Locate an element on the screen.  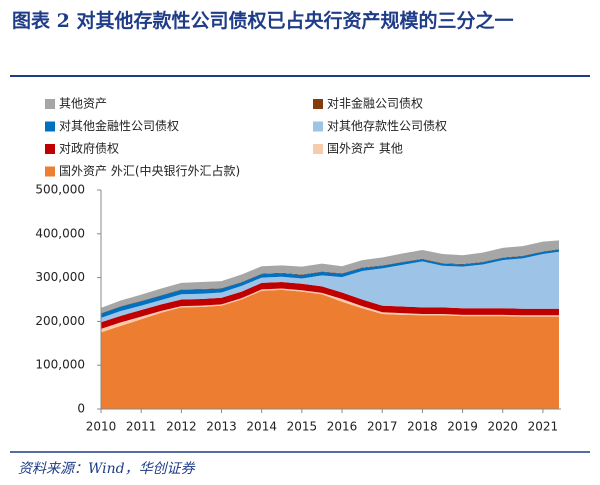
y-tick-label: 100,000 is located at coordinates (60, 365).